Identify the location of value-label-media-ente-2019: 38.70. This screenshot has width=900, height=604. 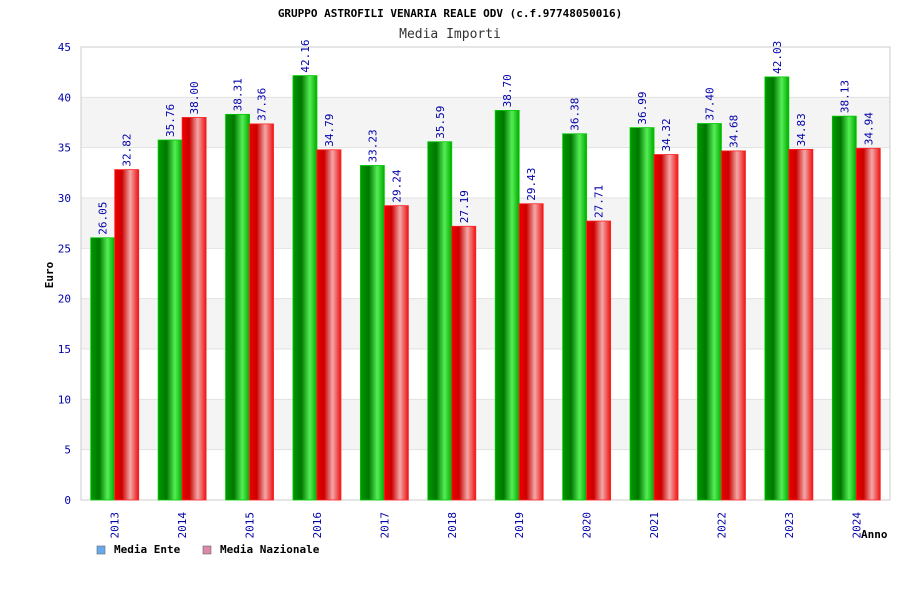
(507, 90).